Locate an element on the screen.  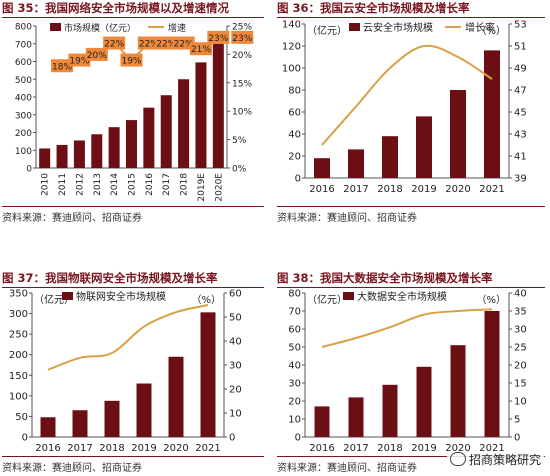
data-label-text: 23% is located at coordinates (218, 39).